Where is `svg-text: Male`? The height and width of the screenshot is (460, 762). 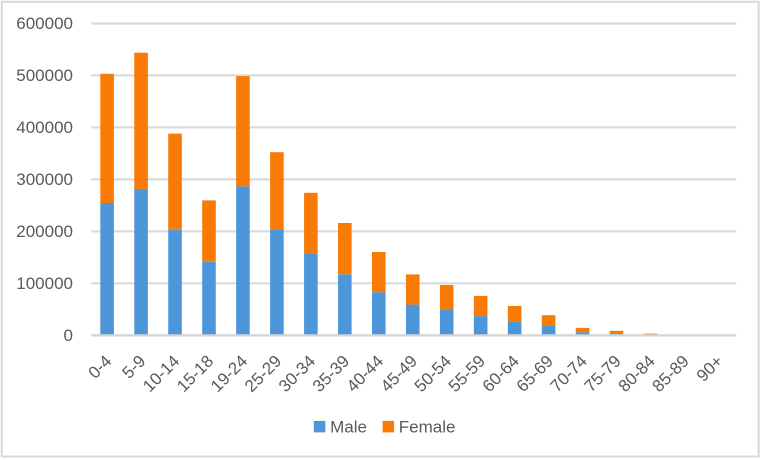
svg-text: Male is located at coordinates (348, 427).